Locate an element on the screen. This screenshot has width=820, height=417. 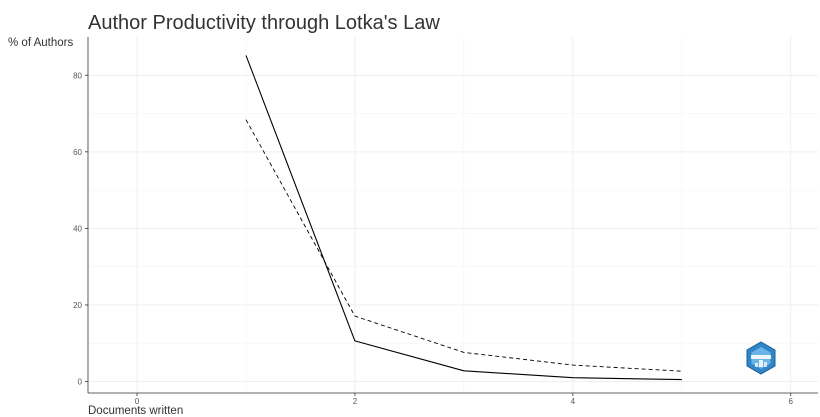
y-tick-label: 60 is located at coordinates (77, 152).